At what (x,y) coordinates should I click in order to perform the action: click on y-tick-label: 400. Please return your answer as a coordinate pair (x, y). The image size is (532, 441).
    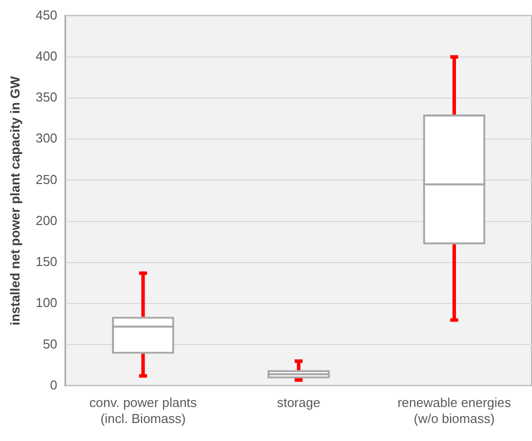
    Looking at the image, I should click on (47, 56).